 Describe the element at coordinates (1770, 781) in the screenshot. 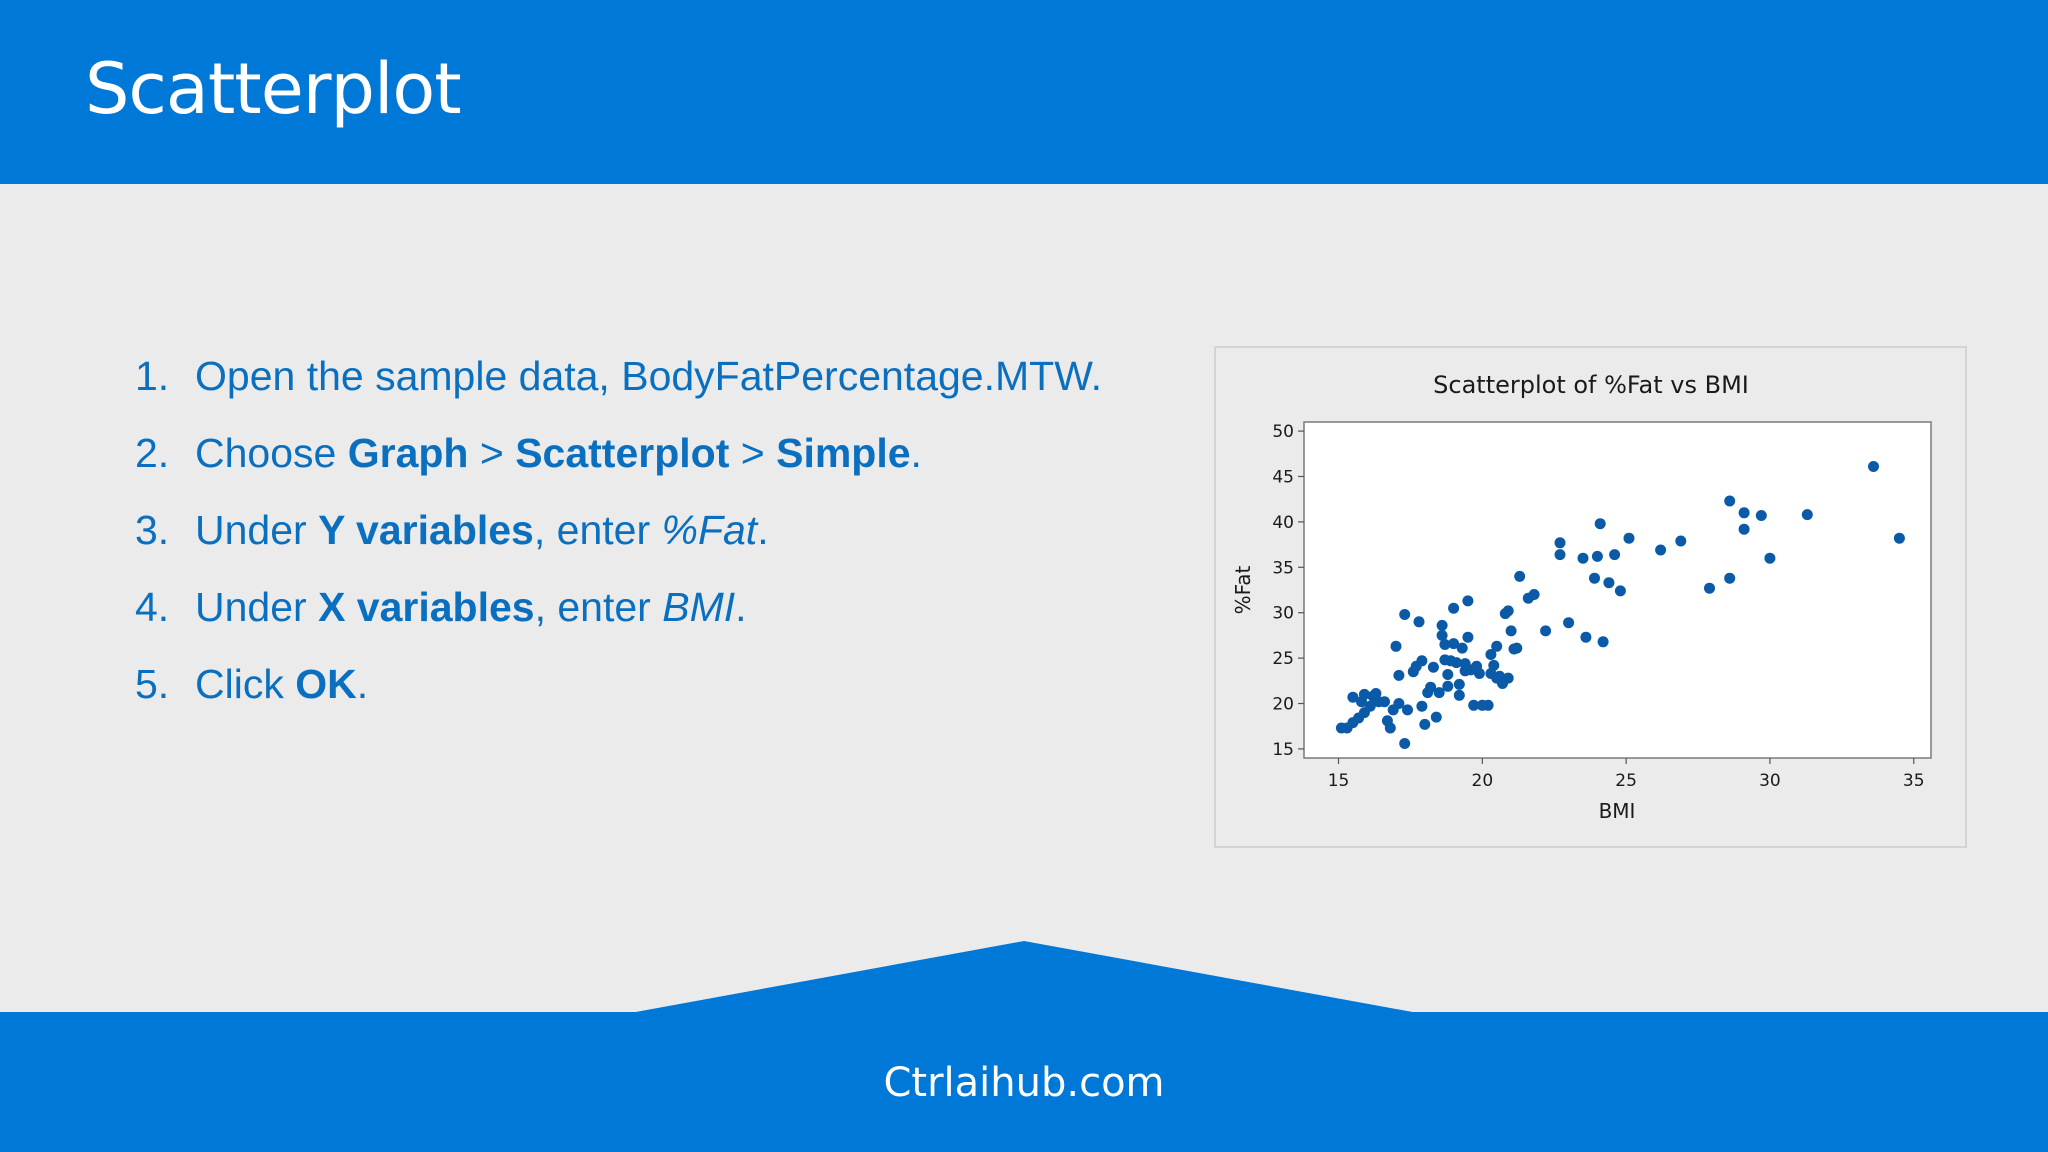

I see `x-tick-label: 30` at that location.